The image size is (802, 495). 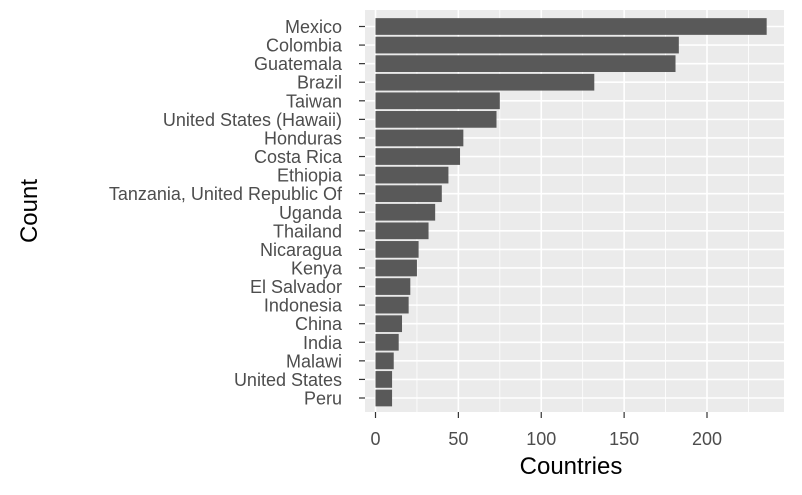 What do you see at coordinates (226, 194) in the screenshot?
I see `y-tick-label: Tanzania, United Republic Of` at bounding box center [226, 194].